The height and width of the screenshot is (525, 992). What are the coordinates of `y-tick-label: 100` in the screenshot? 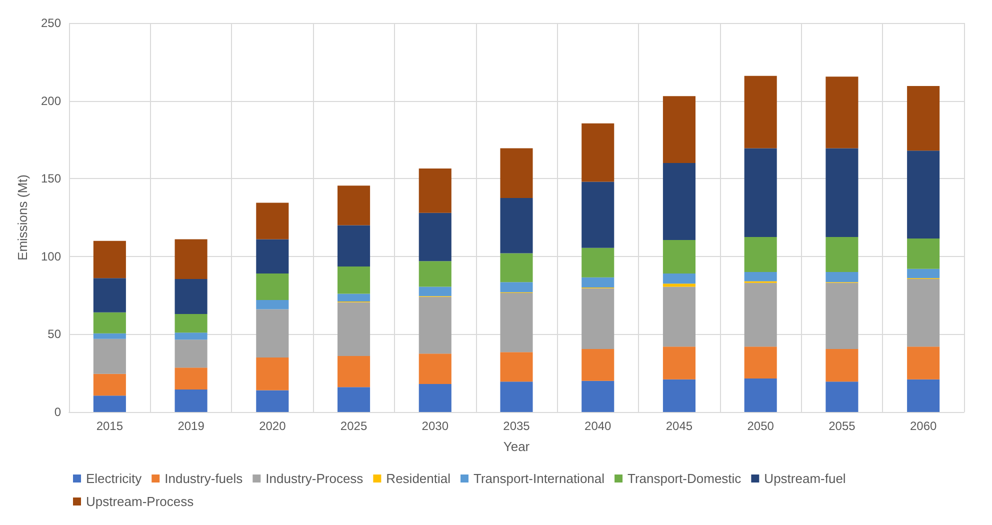 It's located at (51, 256).